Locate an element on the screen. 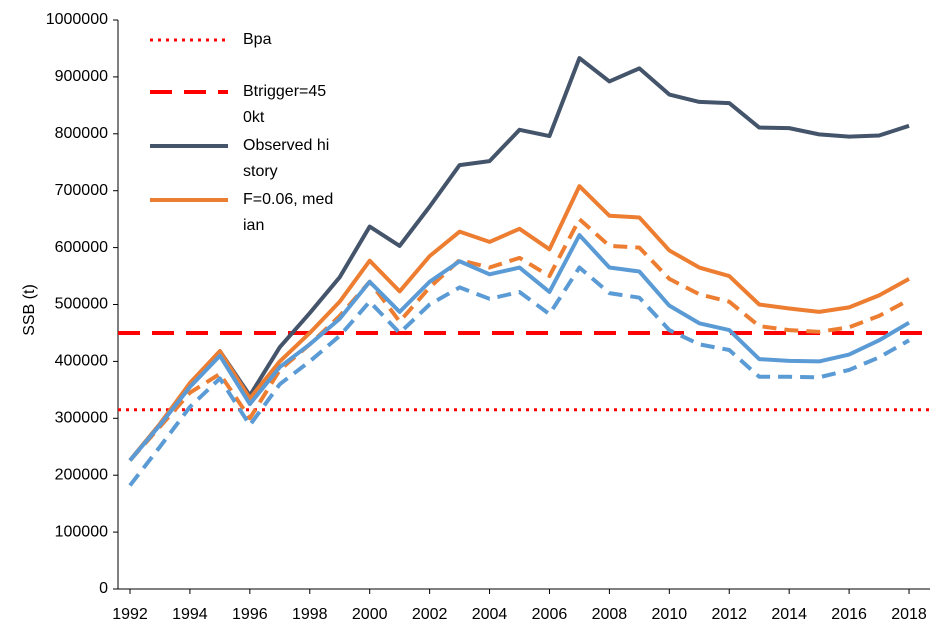  x-tick-label: 2006 is located at coordinates (550, 614).